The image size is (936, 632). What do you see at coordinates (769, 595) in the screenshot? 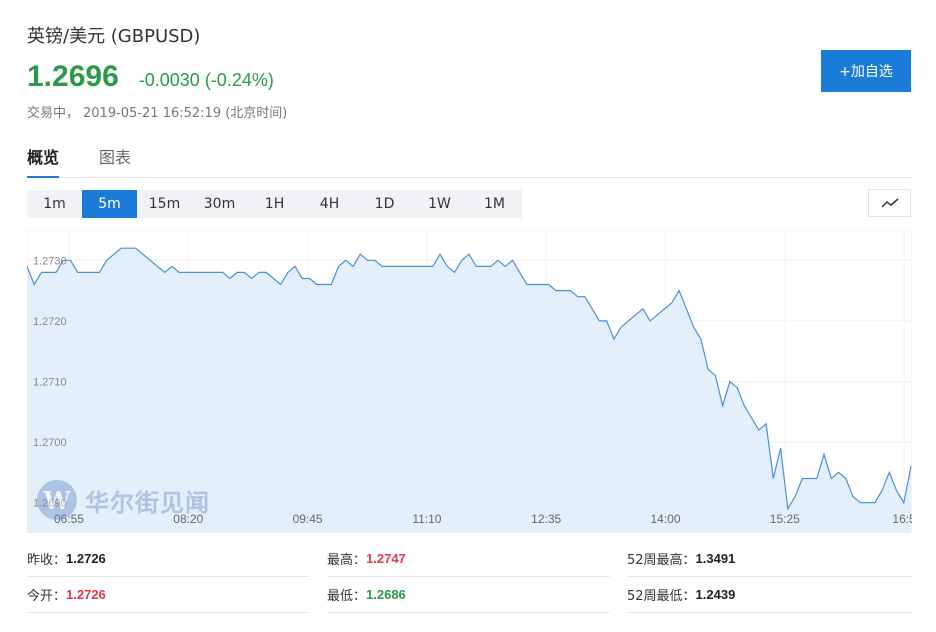
I see `stat-52w-low: 52周最低： 1.2439` at bounding box center [769, 595].